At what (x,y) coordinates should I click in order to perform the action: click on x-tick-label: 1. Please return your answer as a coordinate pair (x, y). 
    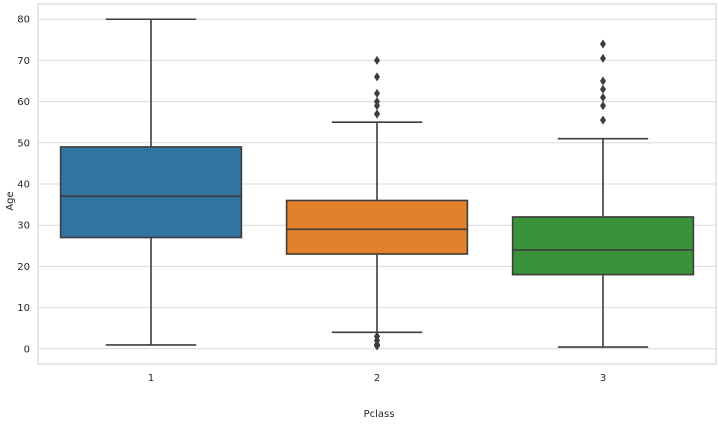
    Looking at the image, I should click on (151, 378).